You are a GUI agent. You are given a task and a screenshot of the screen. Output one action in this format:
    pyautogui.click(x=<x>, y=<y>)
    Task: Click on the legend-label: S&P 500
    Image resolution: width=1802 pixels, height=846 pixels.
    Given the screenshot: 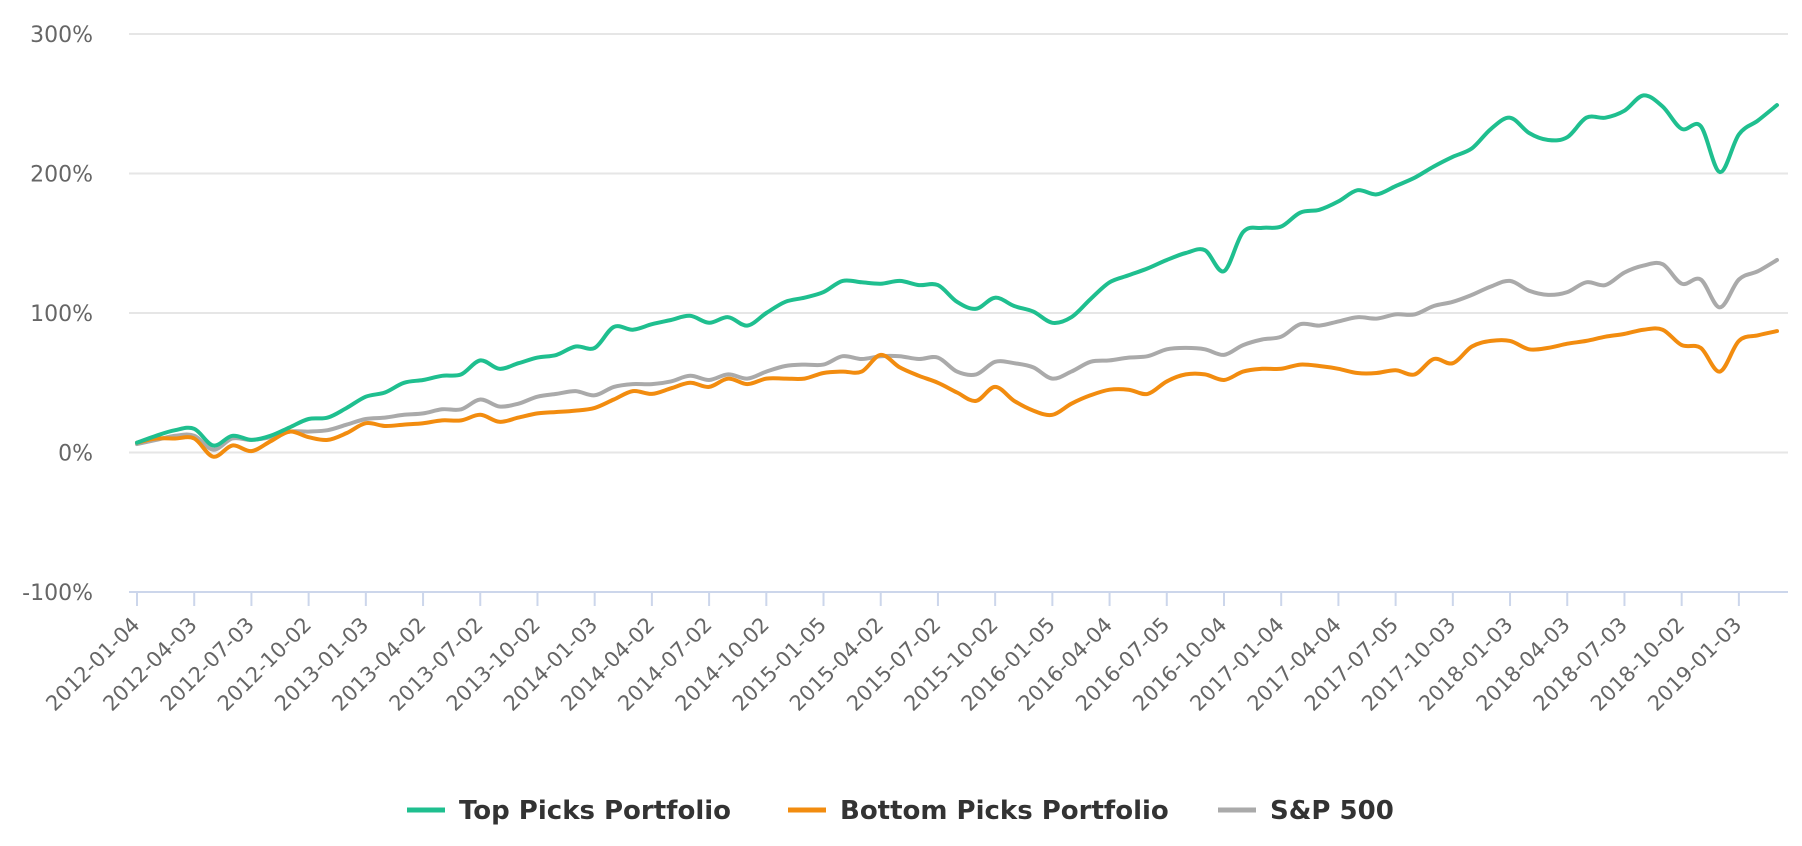 What is the action you would take?
    pyautogui.click(x=1332, y=811)
    